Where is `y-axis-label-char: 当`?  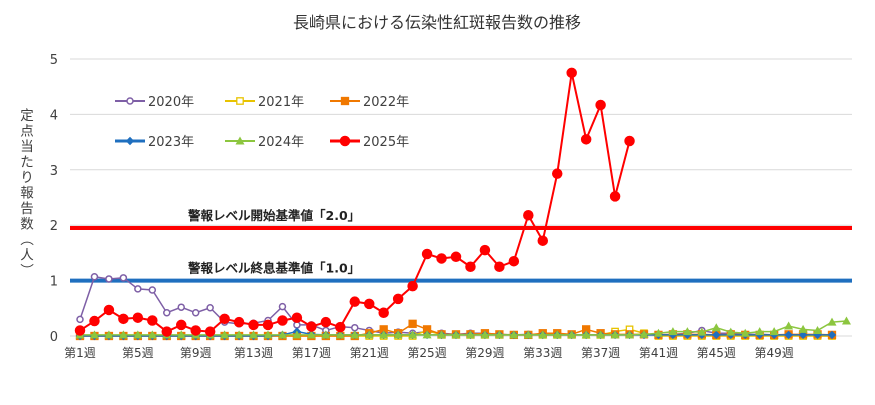 y-axis-label-char: 当 is located at coordinates (27, 147).